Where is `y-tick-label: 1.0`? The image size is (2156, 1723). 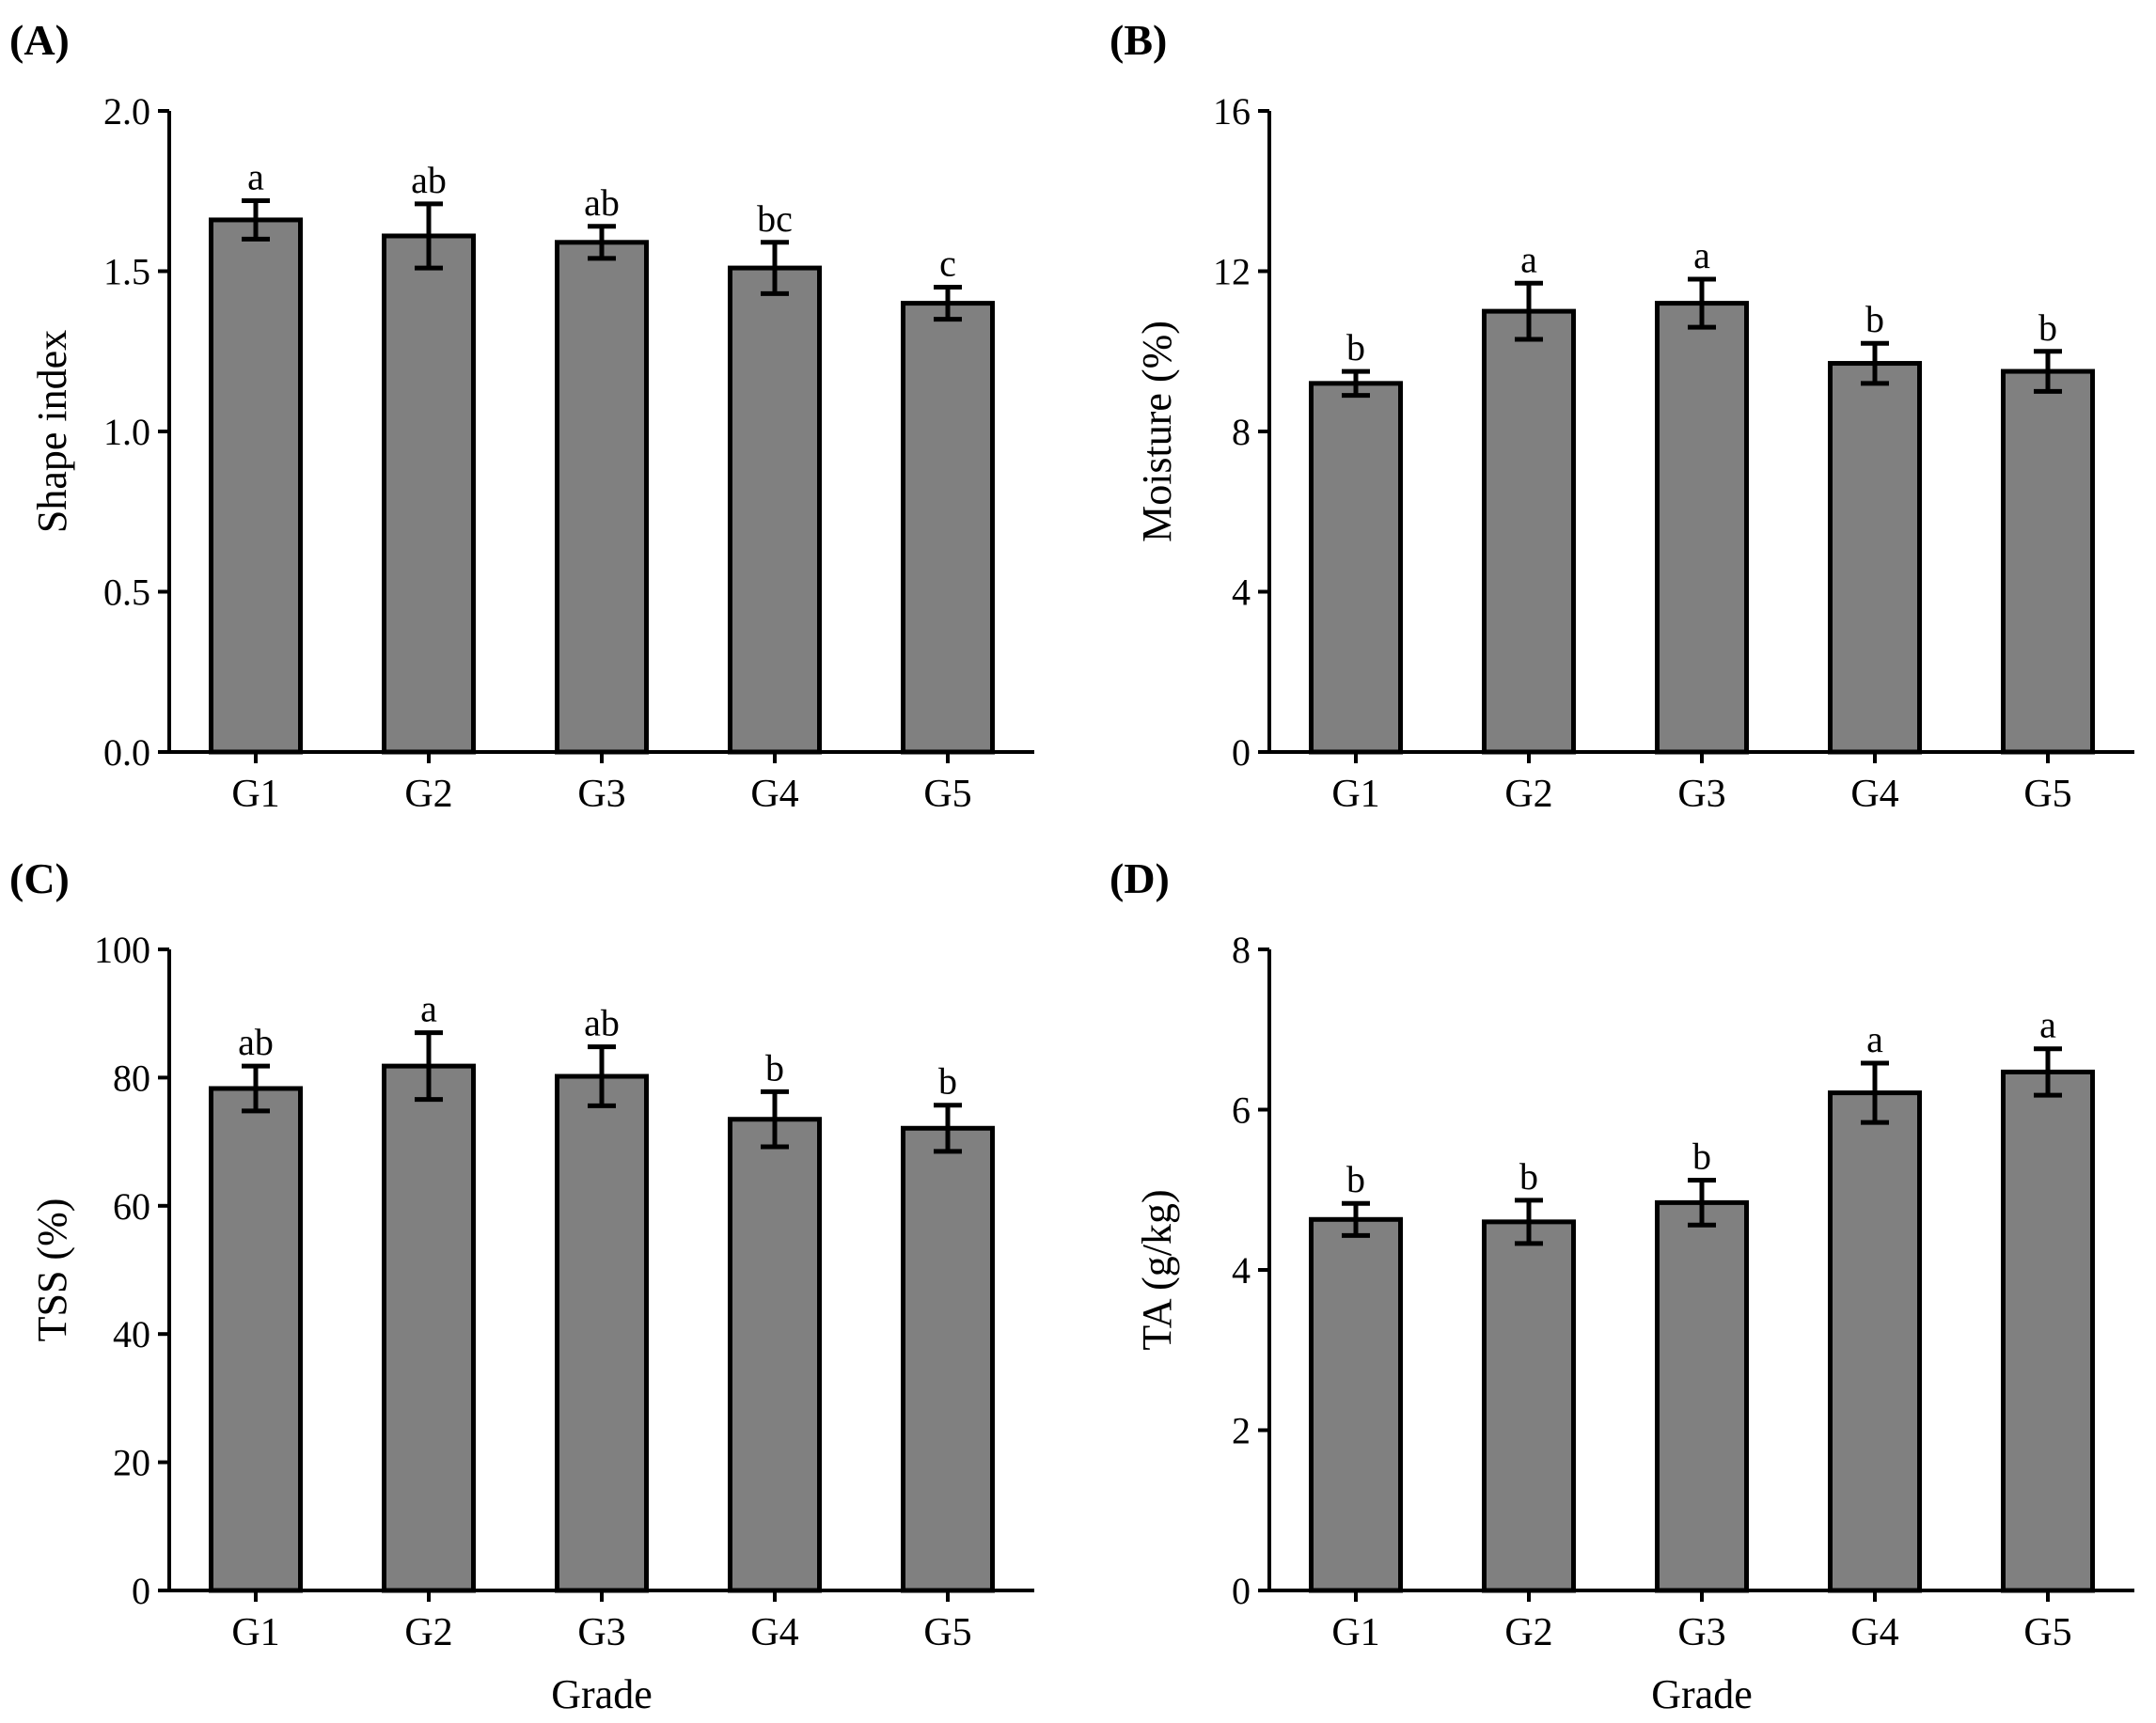 y-tick-label: 1.0 is located at coordinates (126, 432).